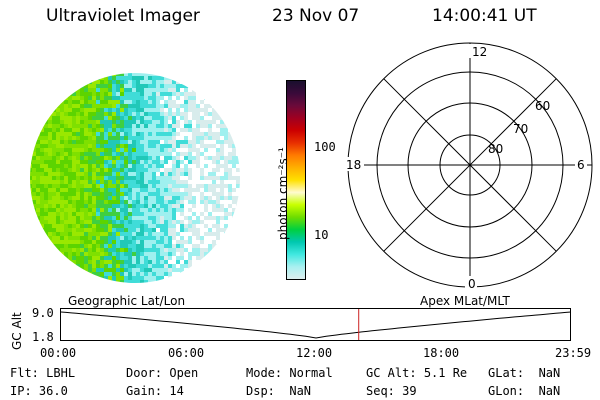  What do you see at coordinates (176, 391) in the screenshot?
I see `gain-value: 14` at bounding box center [176, 391].